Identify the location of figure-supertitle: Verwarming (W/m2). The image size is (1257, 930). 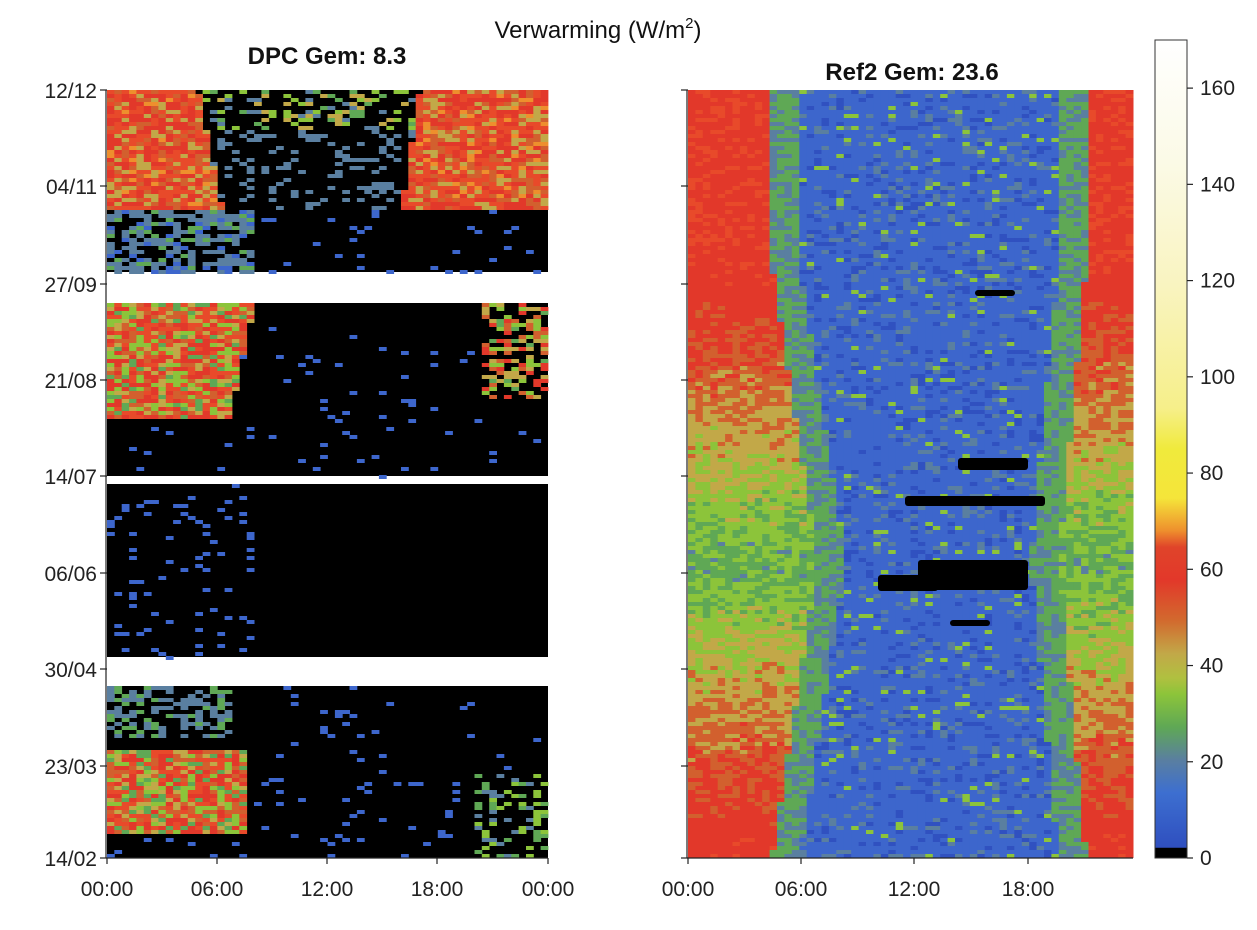
(597, 29).